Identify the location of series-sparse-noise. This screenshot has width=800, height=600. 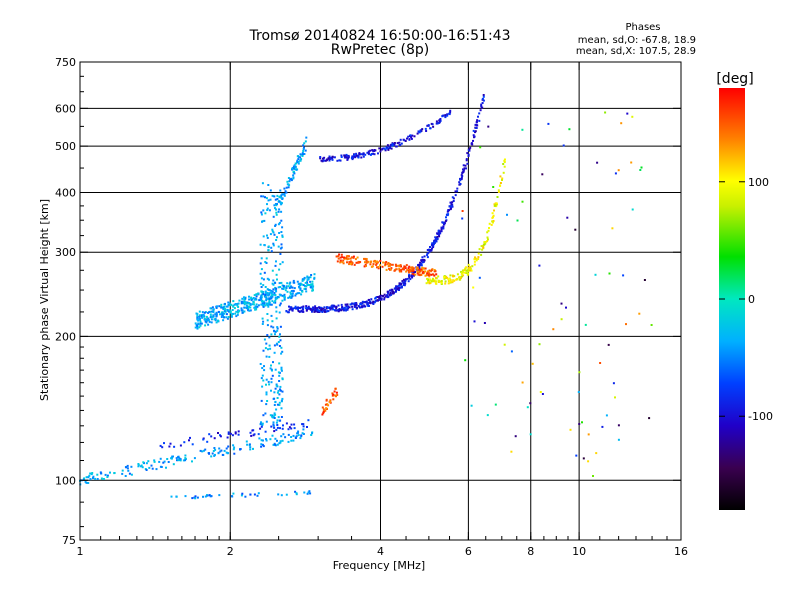
(557, 294).